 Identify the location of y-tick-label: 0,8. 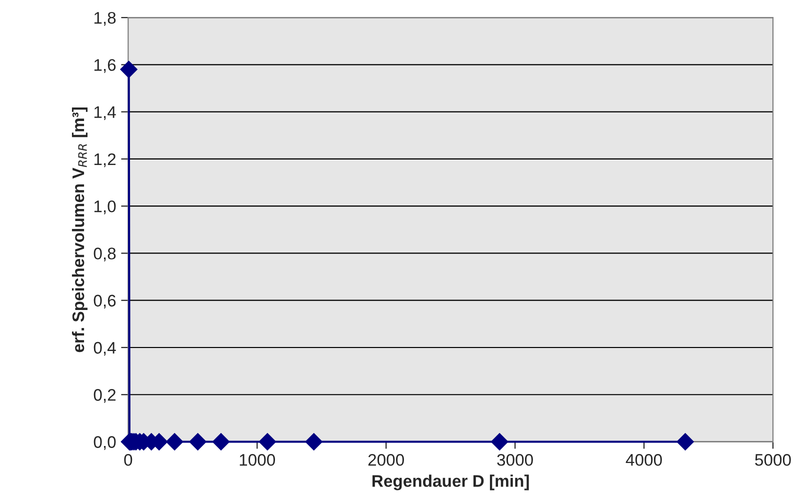
(105, 255).